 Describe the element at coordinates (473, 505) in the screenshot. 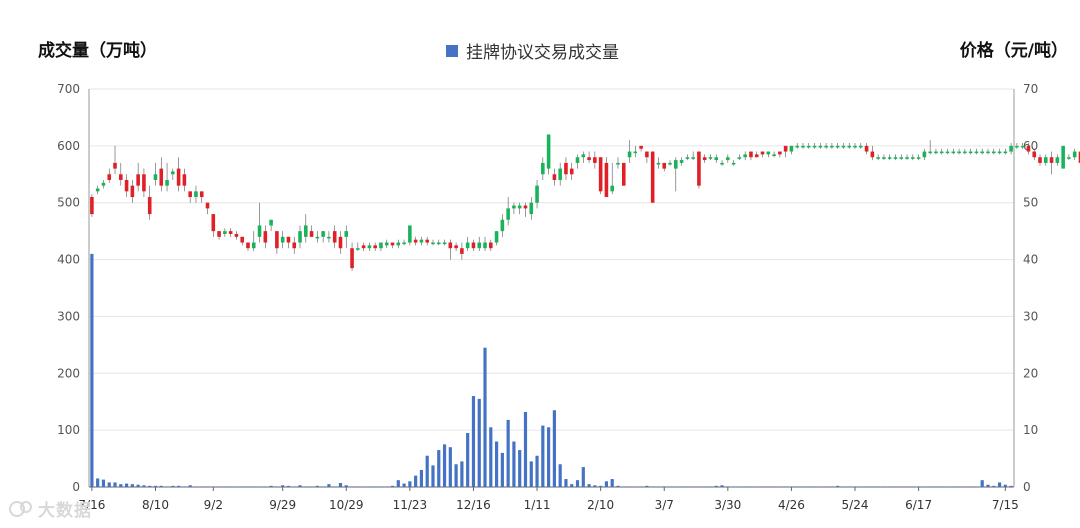

I see `x-tick-label: 12/16` at that location.